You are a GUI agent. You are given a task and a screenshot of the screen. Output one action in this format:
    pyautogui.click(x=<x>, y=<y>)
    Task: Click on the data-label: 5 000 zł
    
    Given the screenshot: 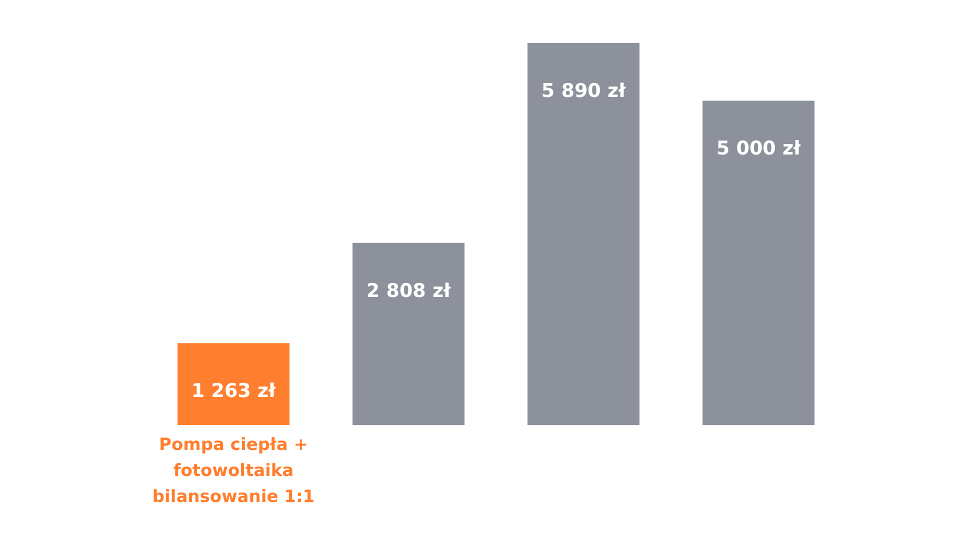 What is the action you would take?
    pyautogui.click(x=759, y=149)
    